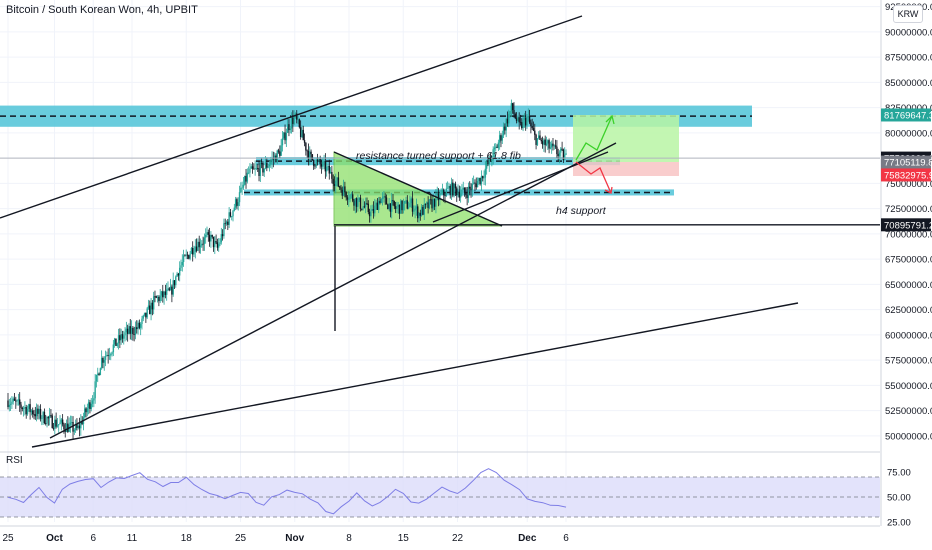 The width and height of the screenshot is (932, 550). I want to click on price-tick-label: 67500000.0, so click(908, 260).